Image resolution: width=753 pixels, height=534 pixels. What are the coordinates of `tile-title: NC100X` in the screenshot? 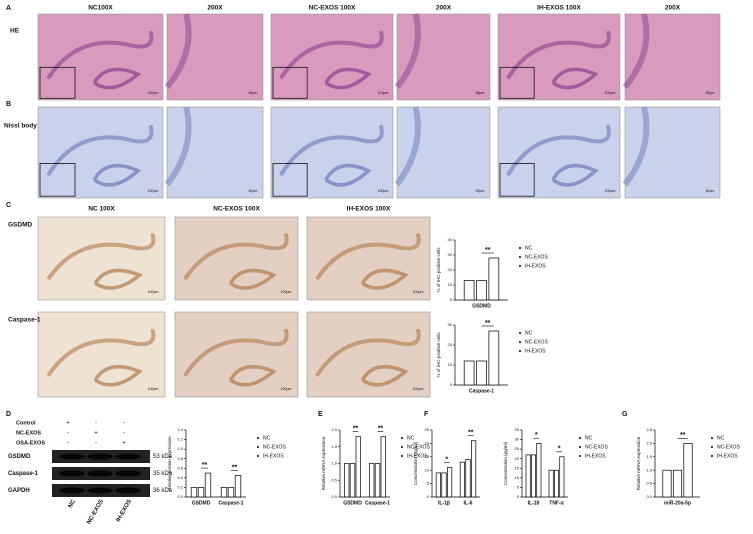 It's located at (100, 8).